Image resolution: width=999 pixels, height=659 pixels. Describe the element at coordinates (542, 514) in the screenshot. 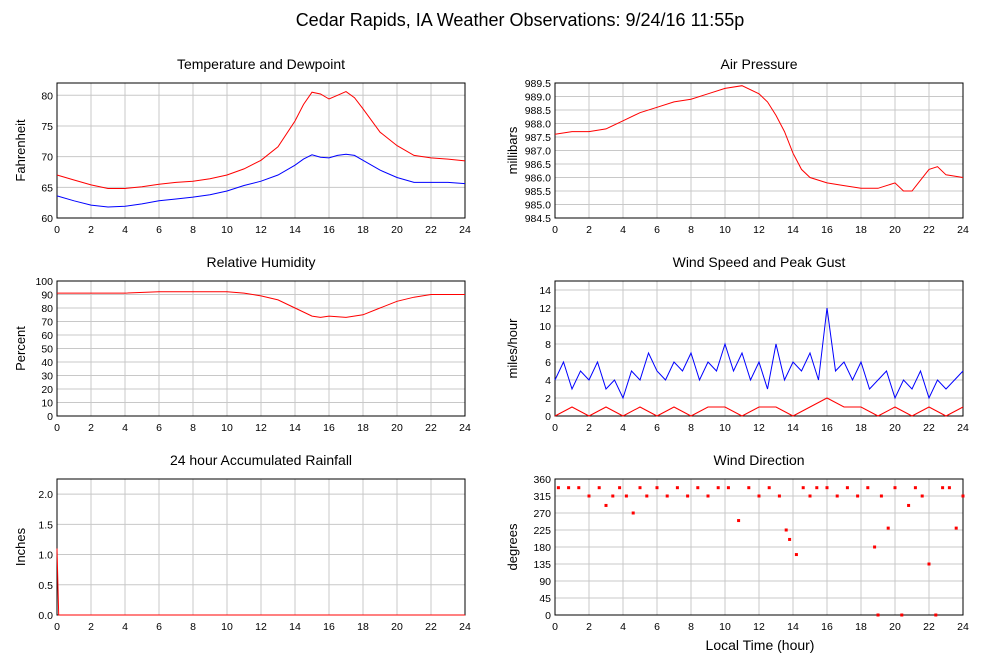

I see `y-tick-label: 270` at that location.